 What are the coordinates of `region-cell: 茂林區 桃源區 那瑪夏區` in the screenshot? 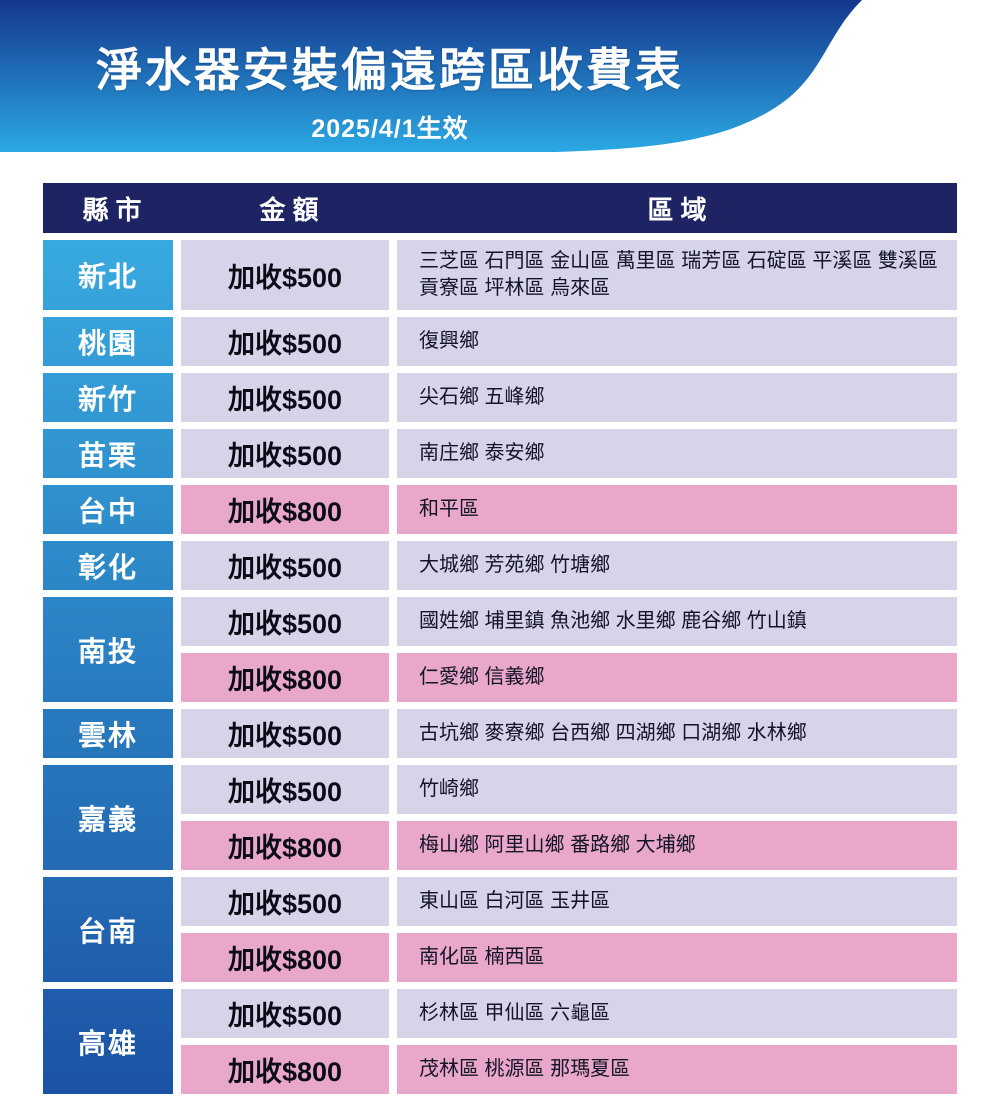 It's located at (677, 1069).